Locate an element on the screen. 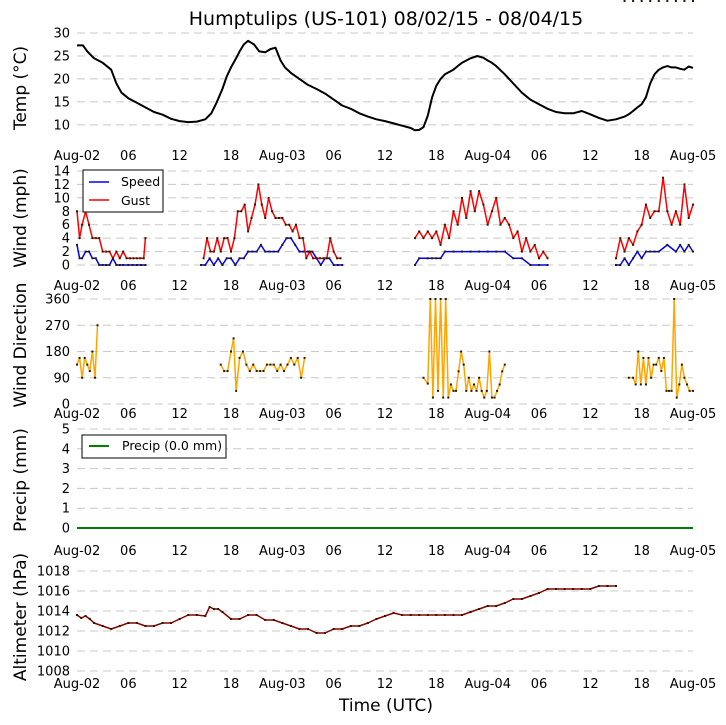  y-tick-label: 1010 is located at coordinates (53, 652).